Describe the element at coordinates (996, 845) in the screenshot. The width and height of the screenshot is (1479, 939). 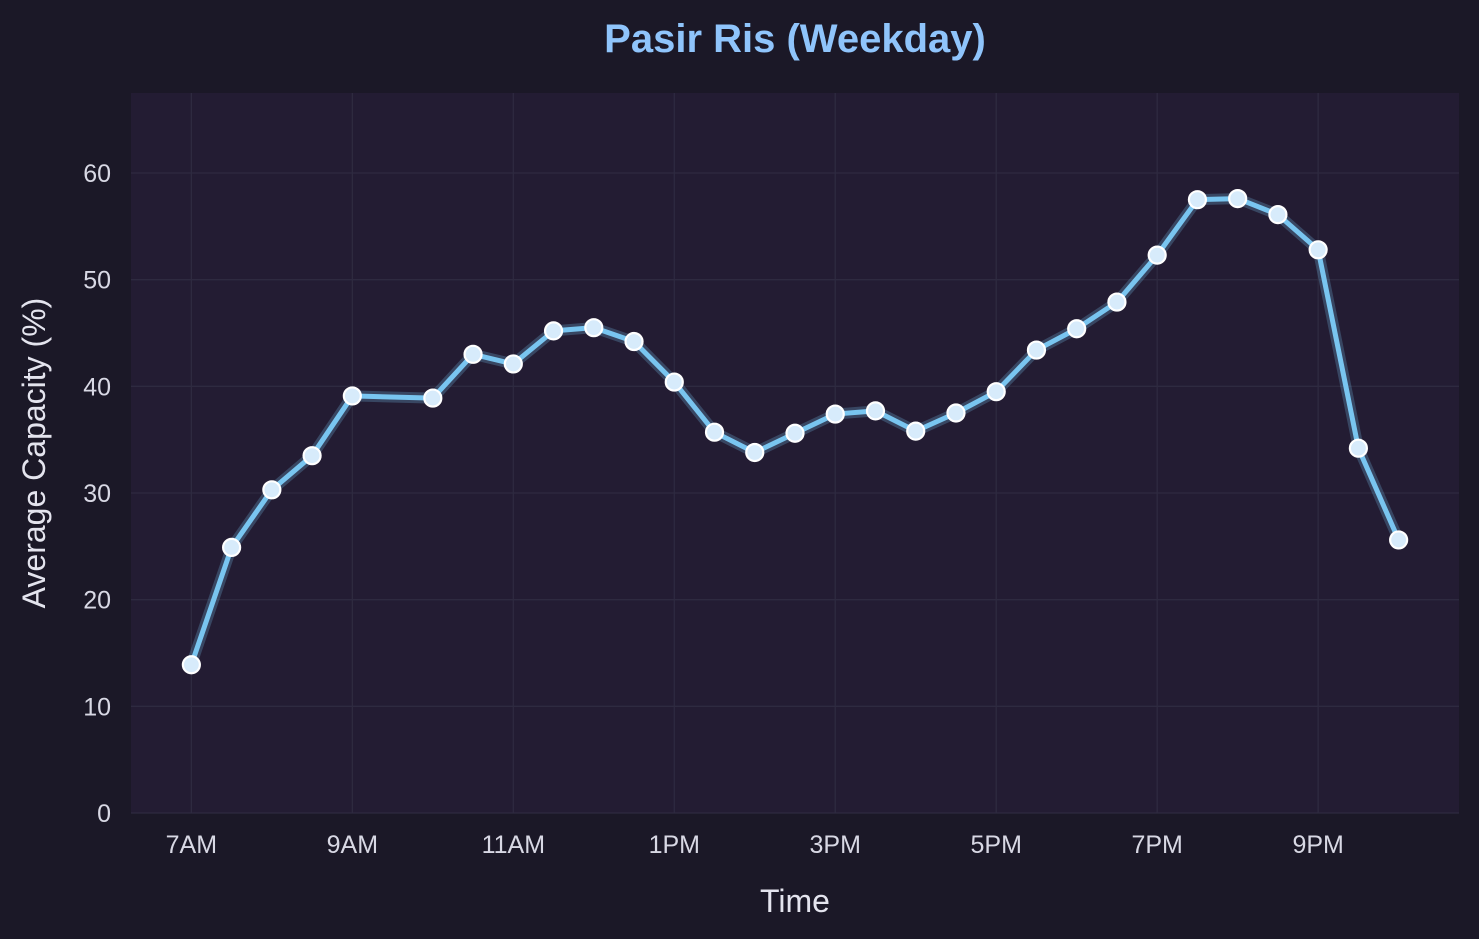
I see `x-tick-label: 5PM` at that location.